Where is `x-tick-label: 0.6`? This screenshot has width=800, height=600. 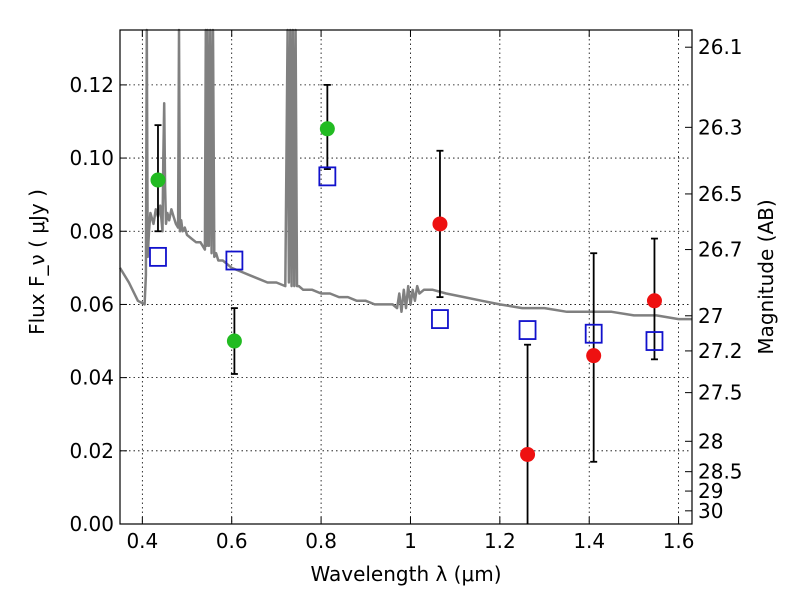 x-tick-label: 0.6 is located at coordinates (232, 541).